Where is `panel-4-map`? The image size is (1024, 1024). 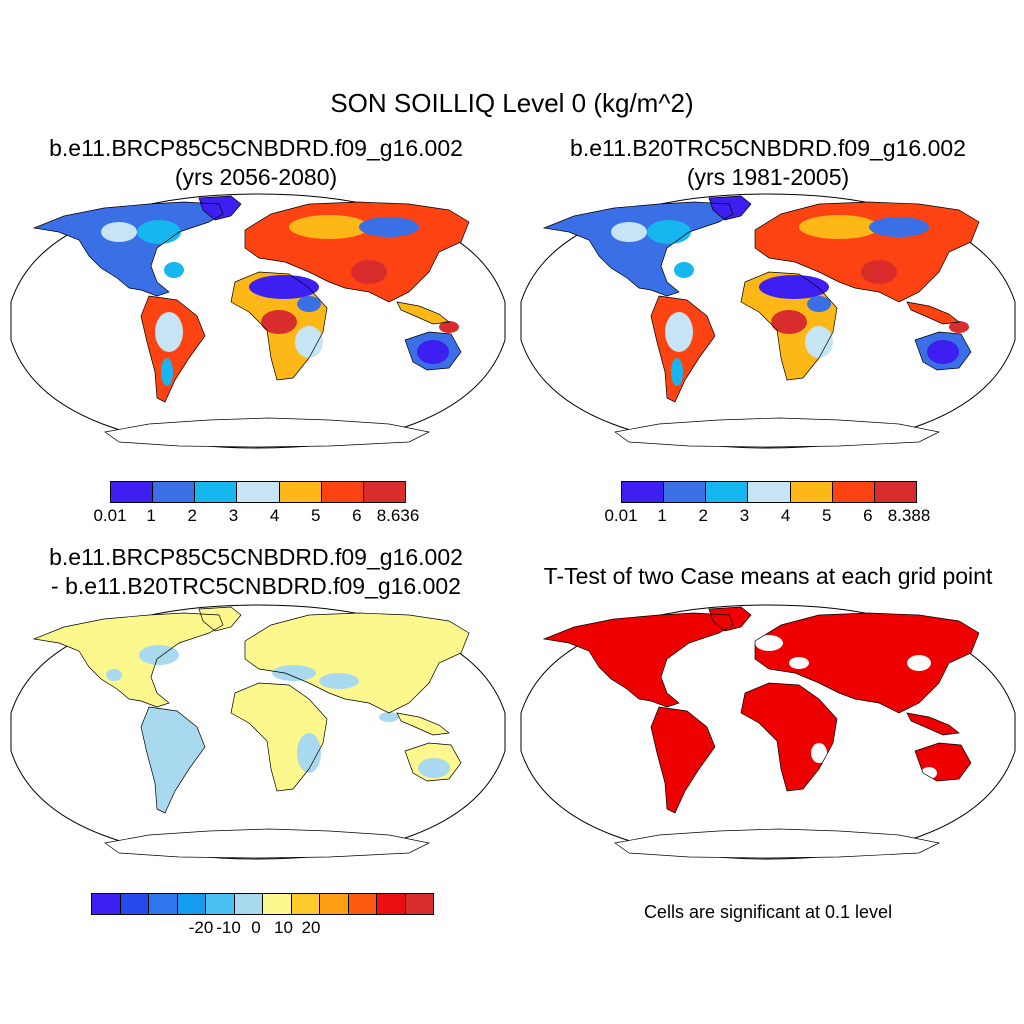
panel-4-map is located at coordinates (768, 732).